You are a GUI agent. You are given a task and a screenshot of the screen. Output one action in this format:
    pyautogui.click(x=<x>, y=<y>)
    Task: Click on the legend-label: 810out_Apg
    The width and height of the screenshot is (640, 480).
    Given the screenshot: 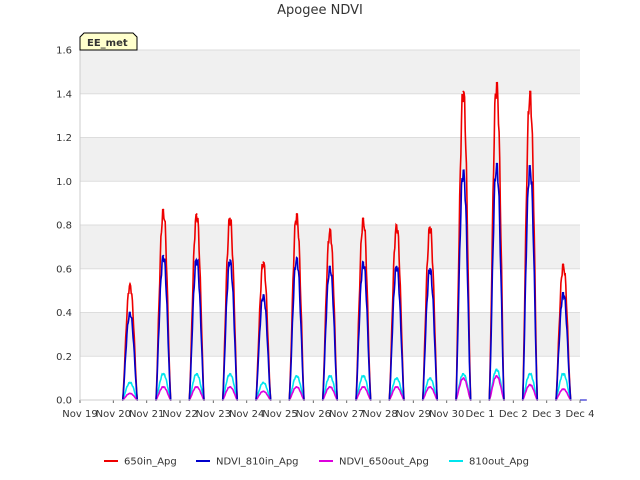 What is the action you would take?
    pyautogui.click(x=499, y=462)
    